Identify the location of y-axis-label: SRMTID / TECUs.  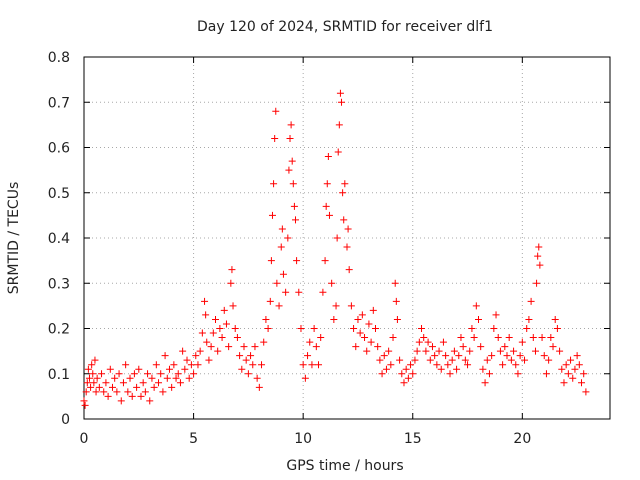
(14, 238).